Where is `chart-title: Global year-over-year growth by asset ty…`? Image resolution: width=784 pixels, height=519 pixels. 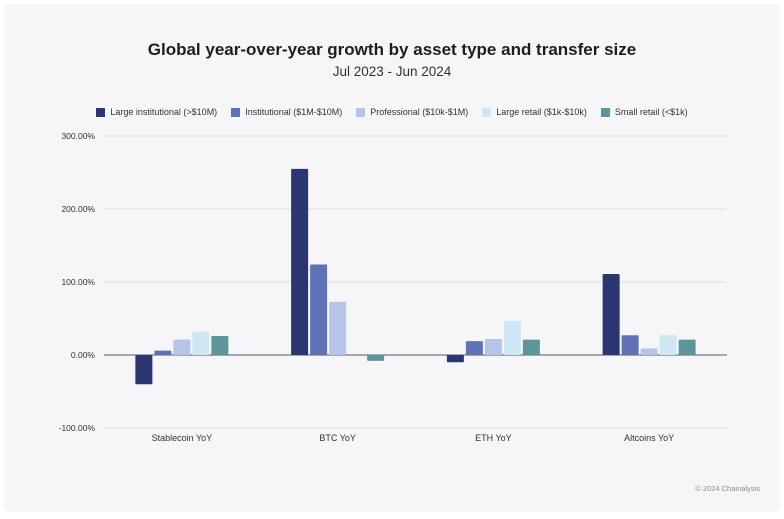
chart-title: Global year-over-year growth by asset ty… is located at coordinates (392, 49).